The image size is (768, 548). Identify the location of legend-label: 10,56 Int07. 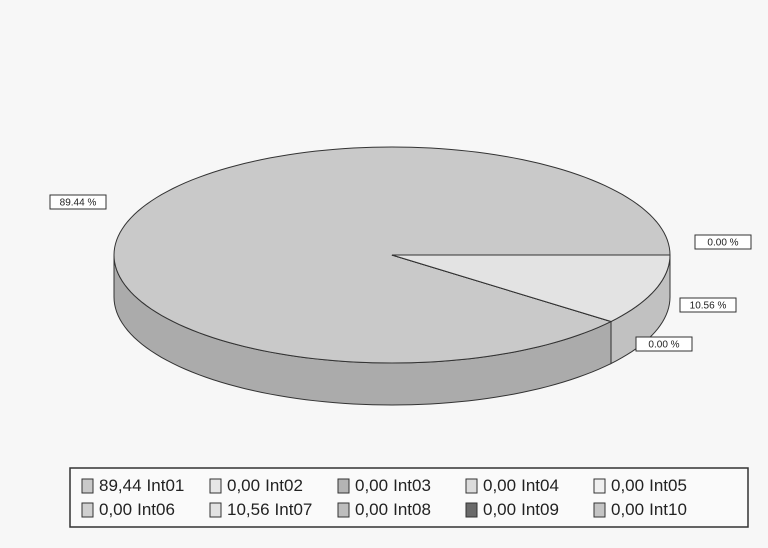
(269, 509).